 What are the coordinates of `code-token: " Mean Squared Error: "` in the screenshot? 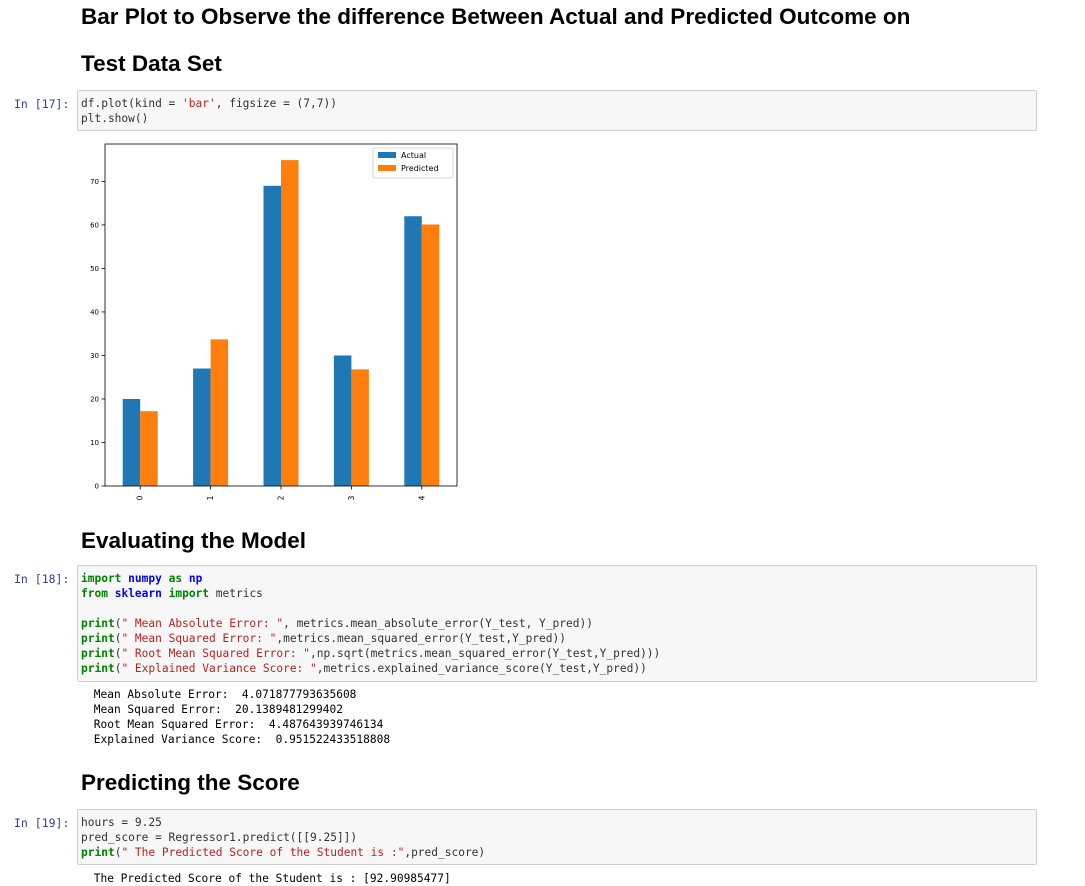 It's located at (199, 638).